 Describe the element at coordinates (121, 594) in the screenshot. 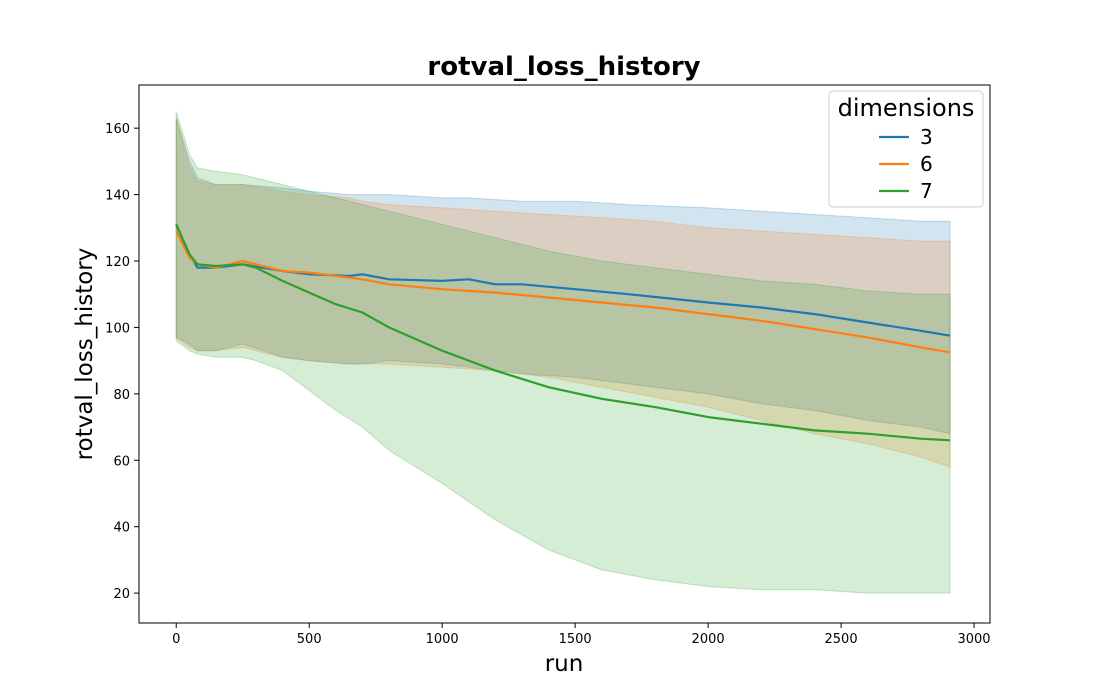

I see `y-tick-label: 20` at that location.